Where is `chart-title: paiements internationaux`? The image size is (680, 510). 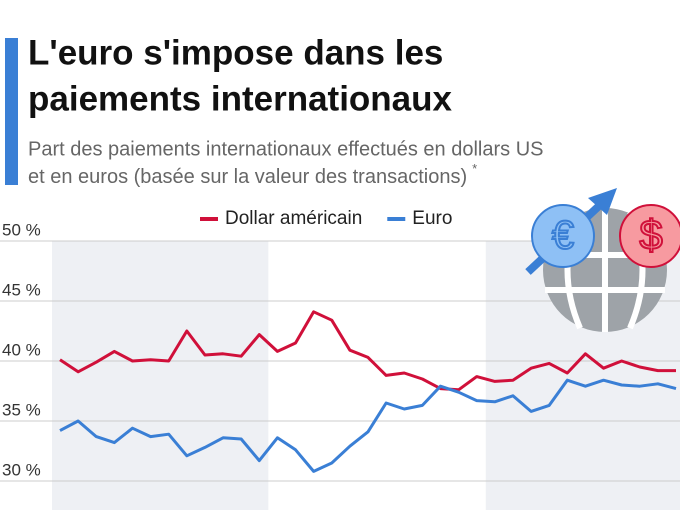
chart-title: paiements internationaux is located at coordinates (240, 98).